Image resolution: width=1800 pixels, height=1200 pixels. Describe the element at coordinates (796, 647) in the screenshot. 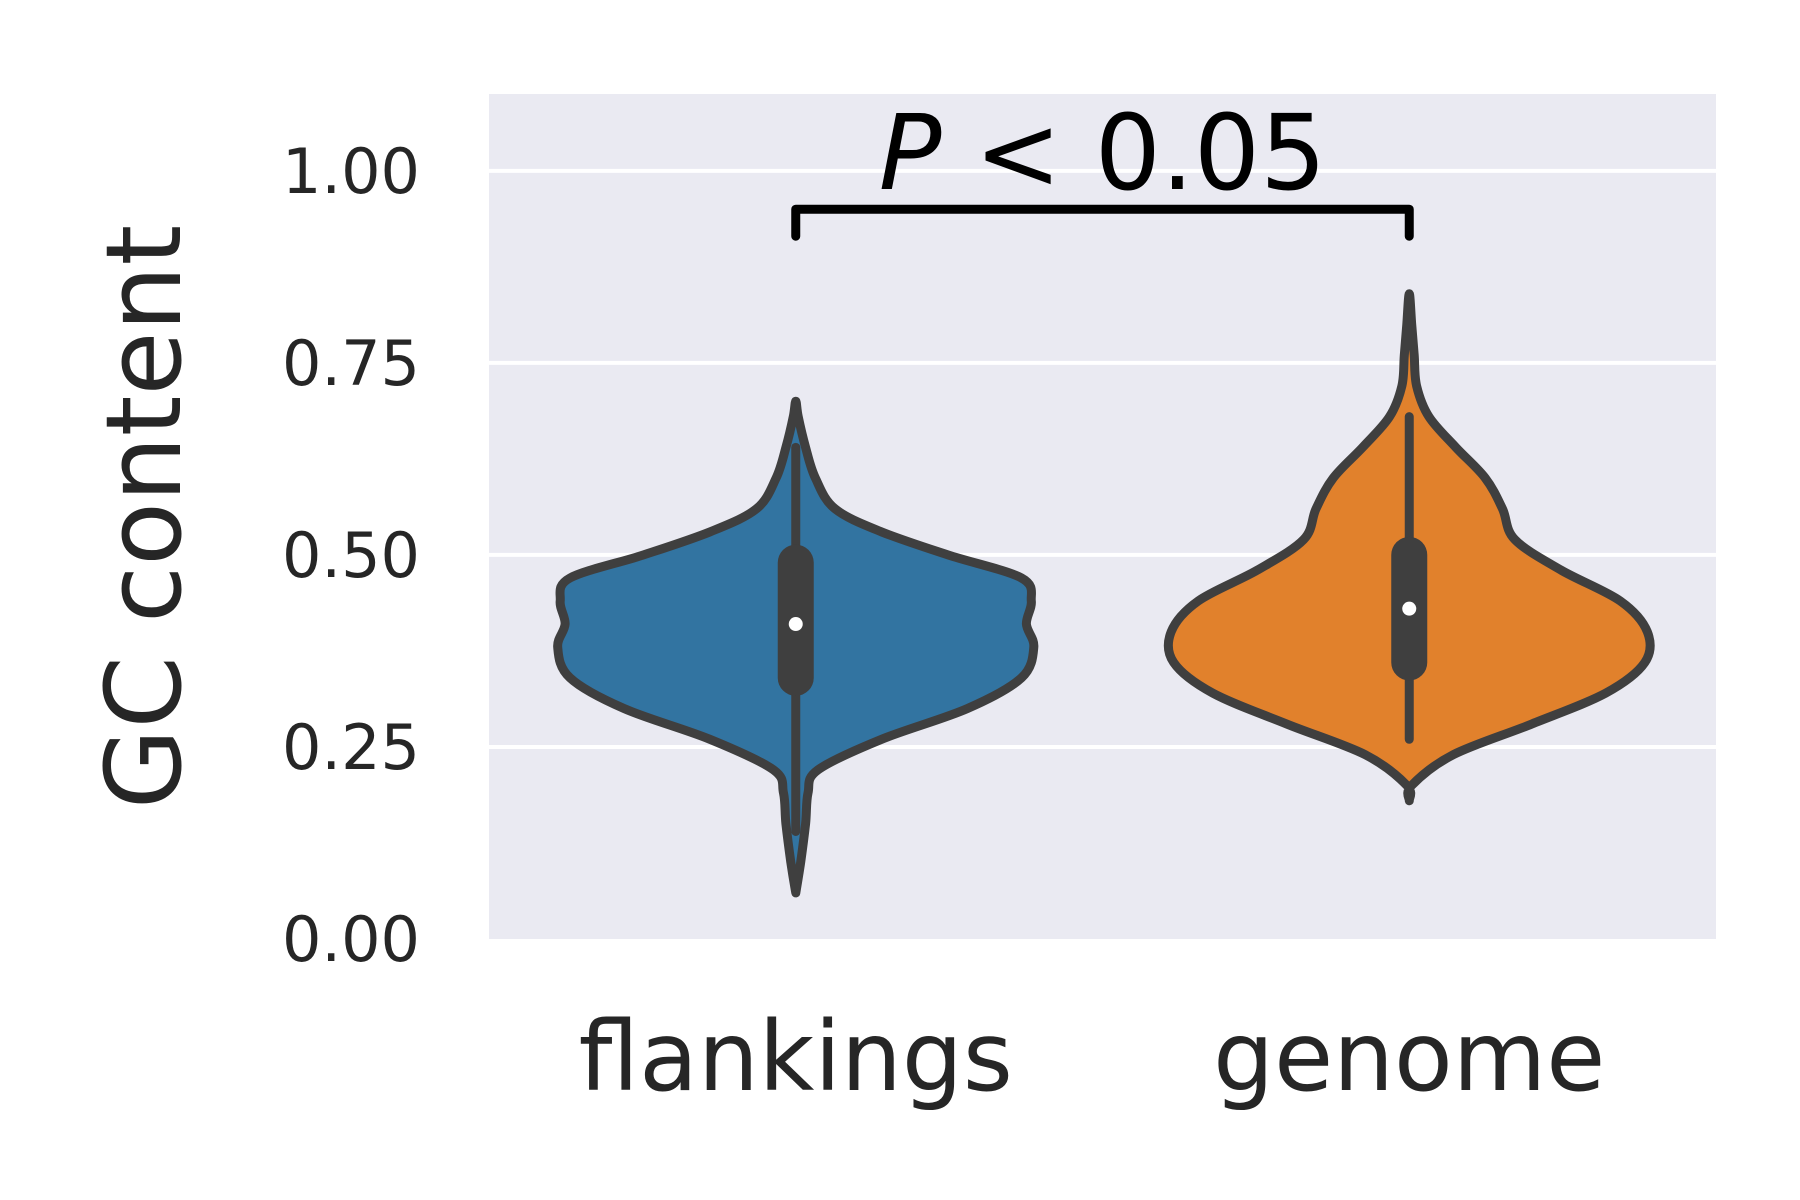

I see `violin-flankings` at that location.